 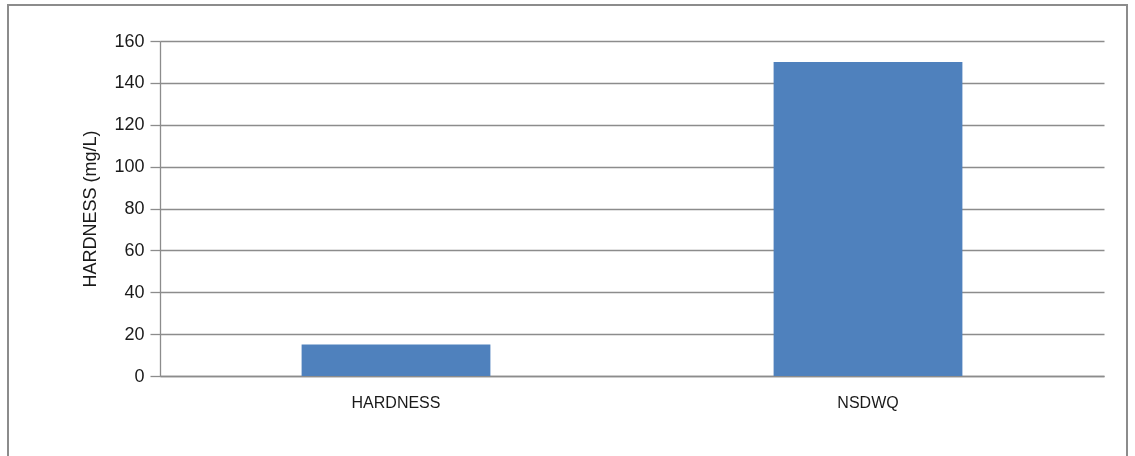 What do you see at coordinates (134, 291) in the screenshot?
I see `y-tick-label: 40` at bounding box center [134, 291].